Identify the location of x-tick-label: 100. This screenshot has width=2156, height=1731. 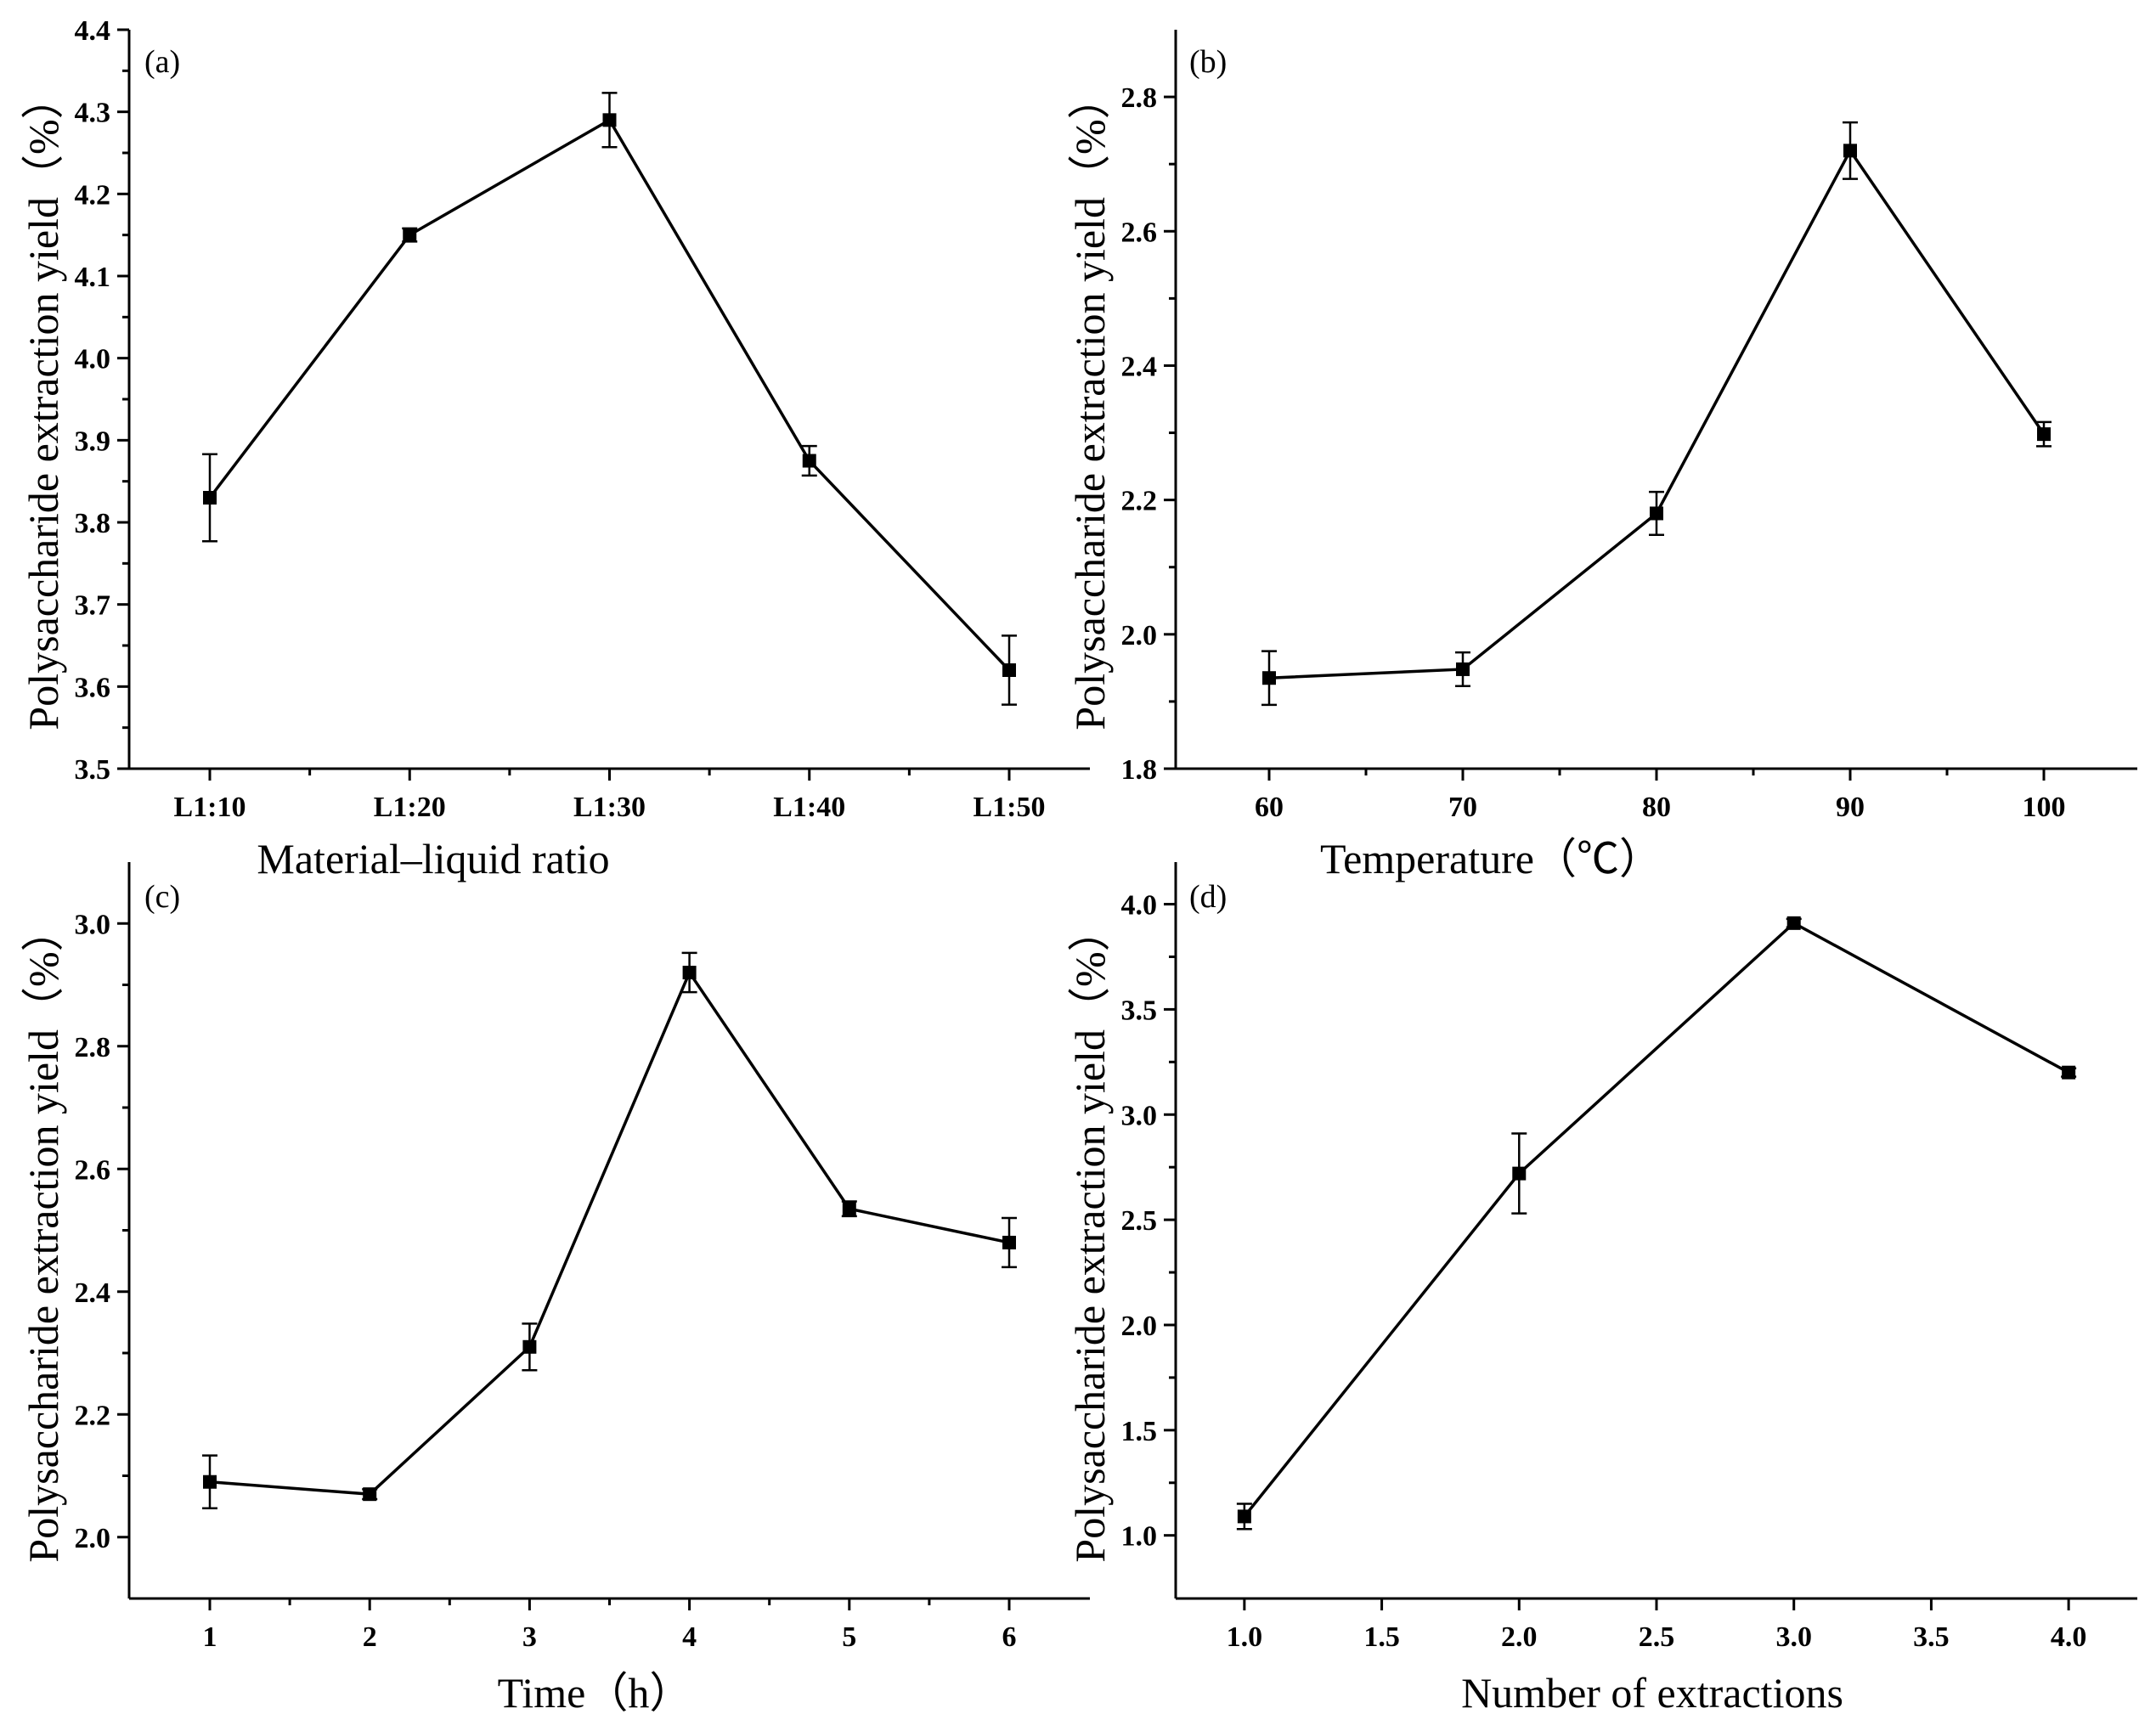
(2044, 807).